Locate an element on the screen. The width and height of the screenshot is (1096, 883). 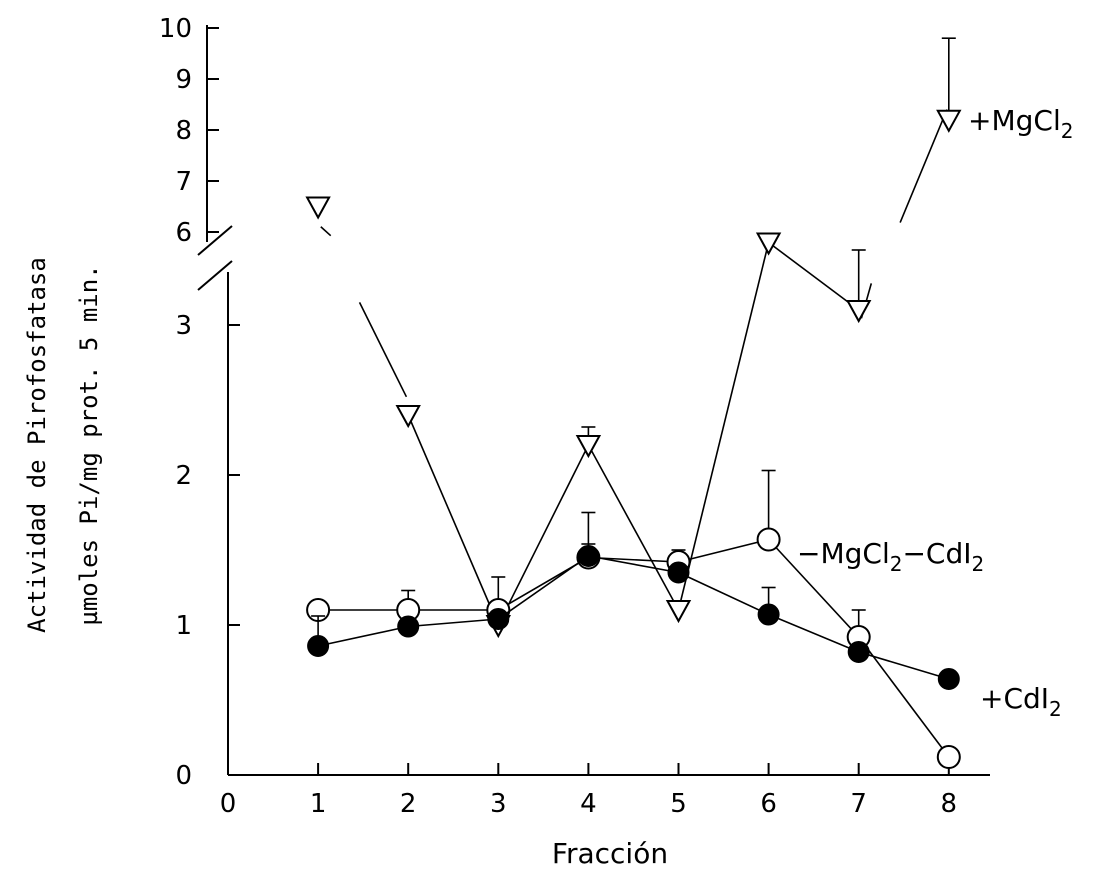
y-axis-title-line2: µmoles Pi/mg prot. 5 min. is located at coordinates (89, 444).